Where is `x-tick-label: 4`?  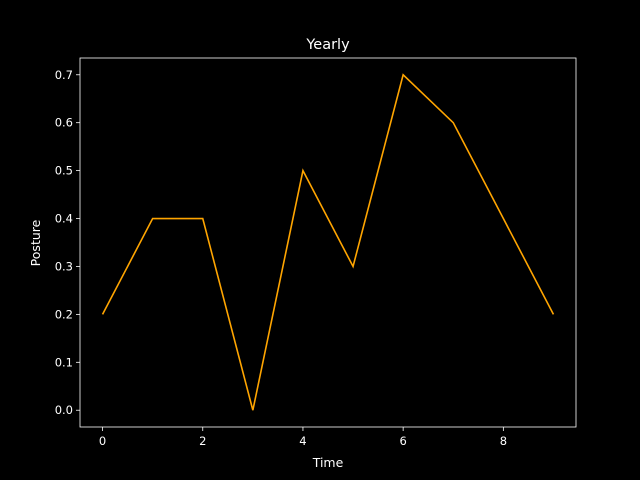 x-tick-label: 4 is located at coordinates (302, 441).